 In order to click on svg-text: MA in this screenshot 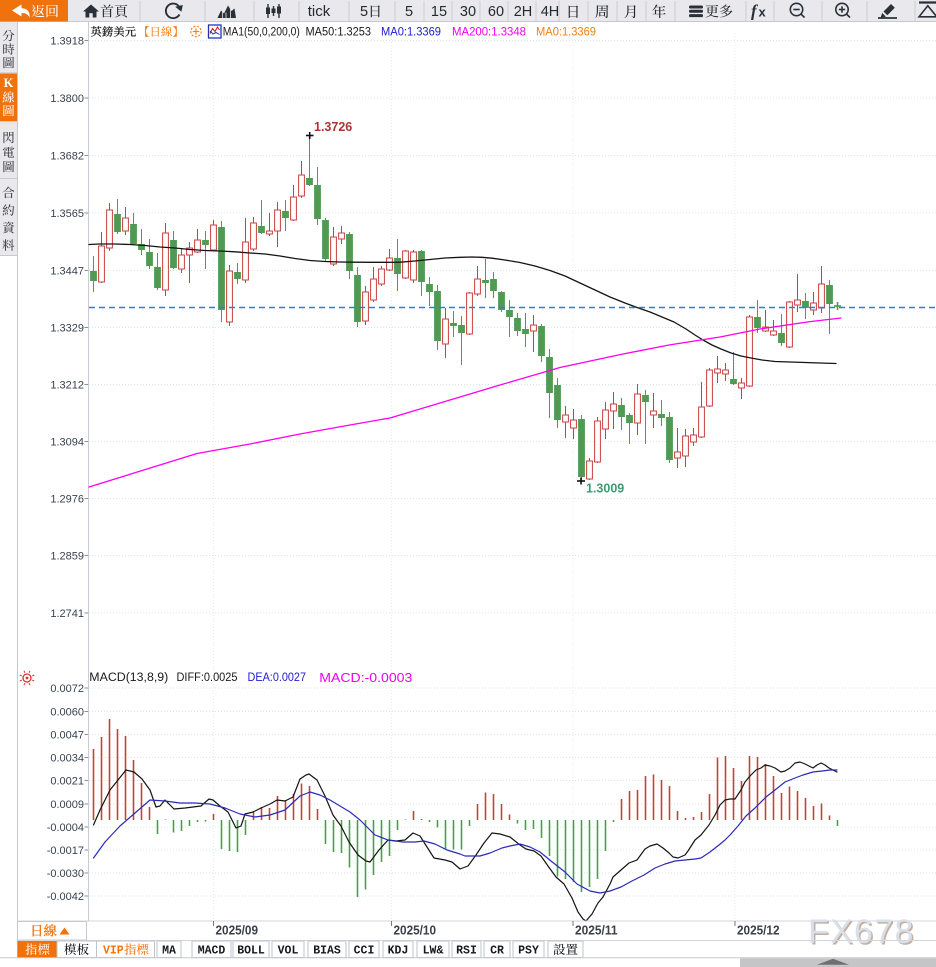, I will do `click(169, 951)`.